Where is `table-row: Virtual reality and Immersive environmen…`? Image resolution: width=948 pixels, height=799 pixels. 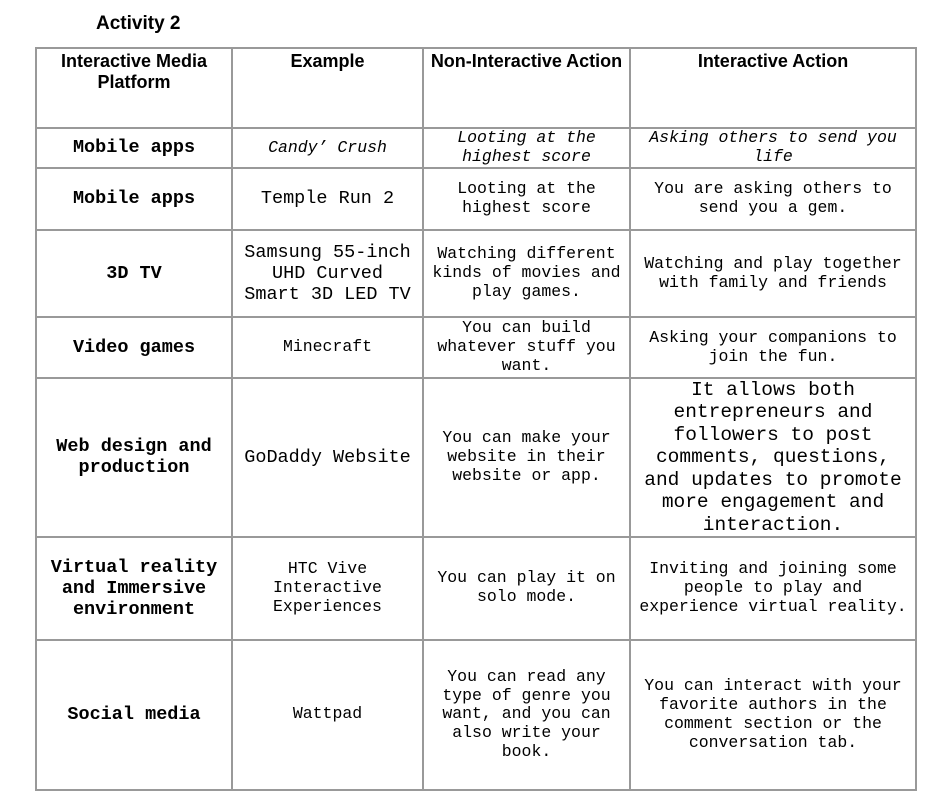
table-row: Virtual reality and Immersive environmen… is located at coordinates (476, 588).